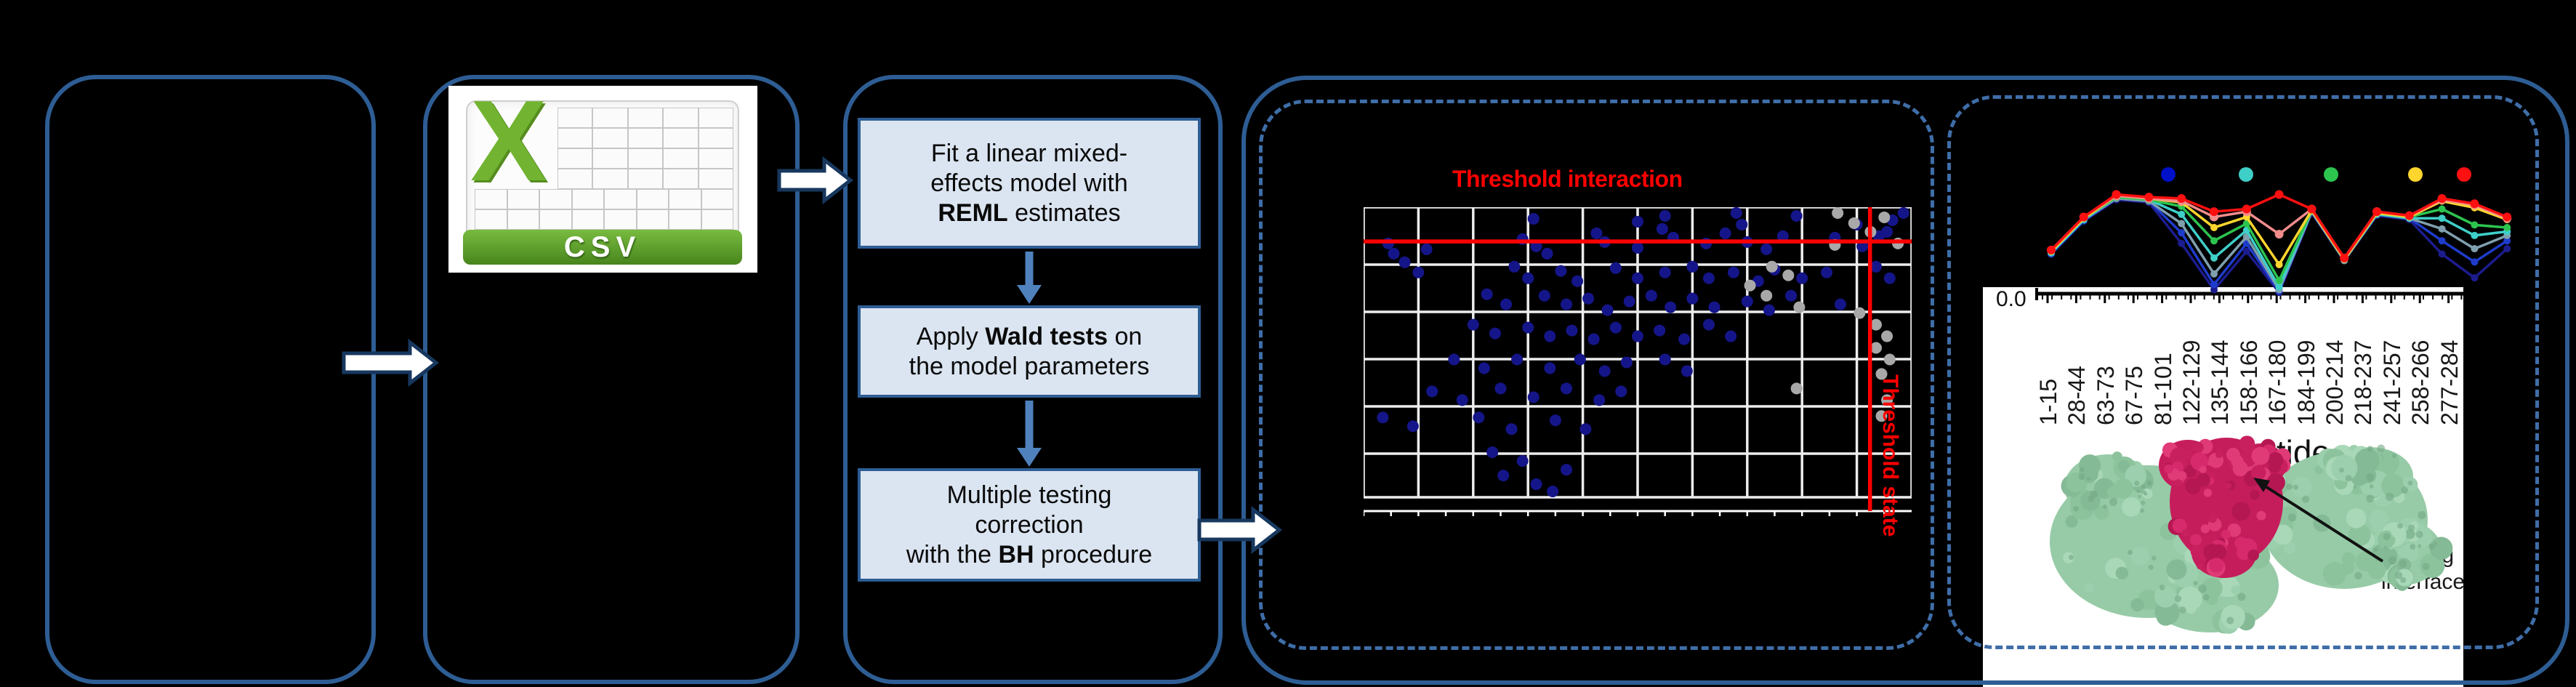 This screenshot has height=687, width=2576. I want to click on flow-step-line: effects model with, so click(1029, 183).